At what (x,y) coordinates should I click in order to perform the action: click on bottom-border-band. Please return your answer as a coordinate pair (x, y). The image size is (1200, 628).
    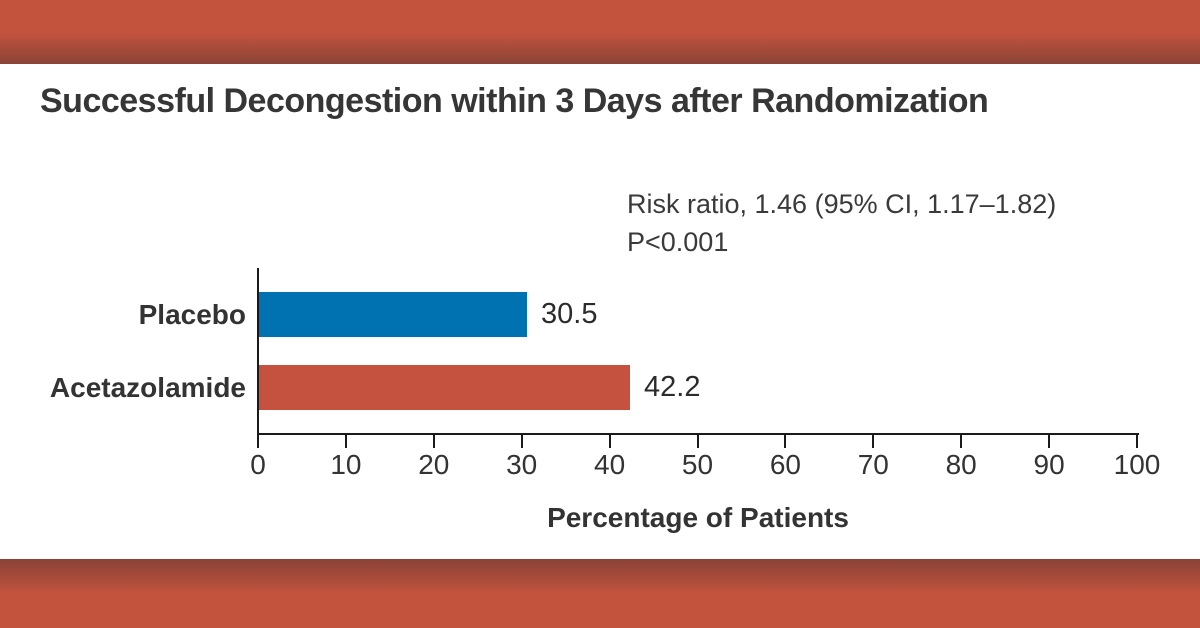
    Looking at the image, I should click on (600, 593).